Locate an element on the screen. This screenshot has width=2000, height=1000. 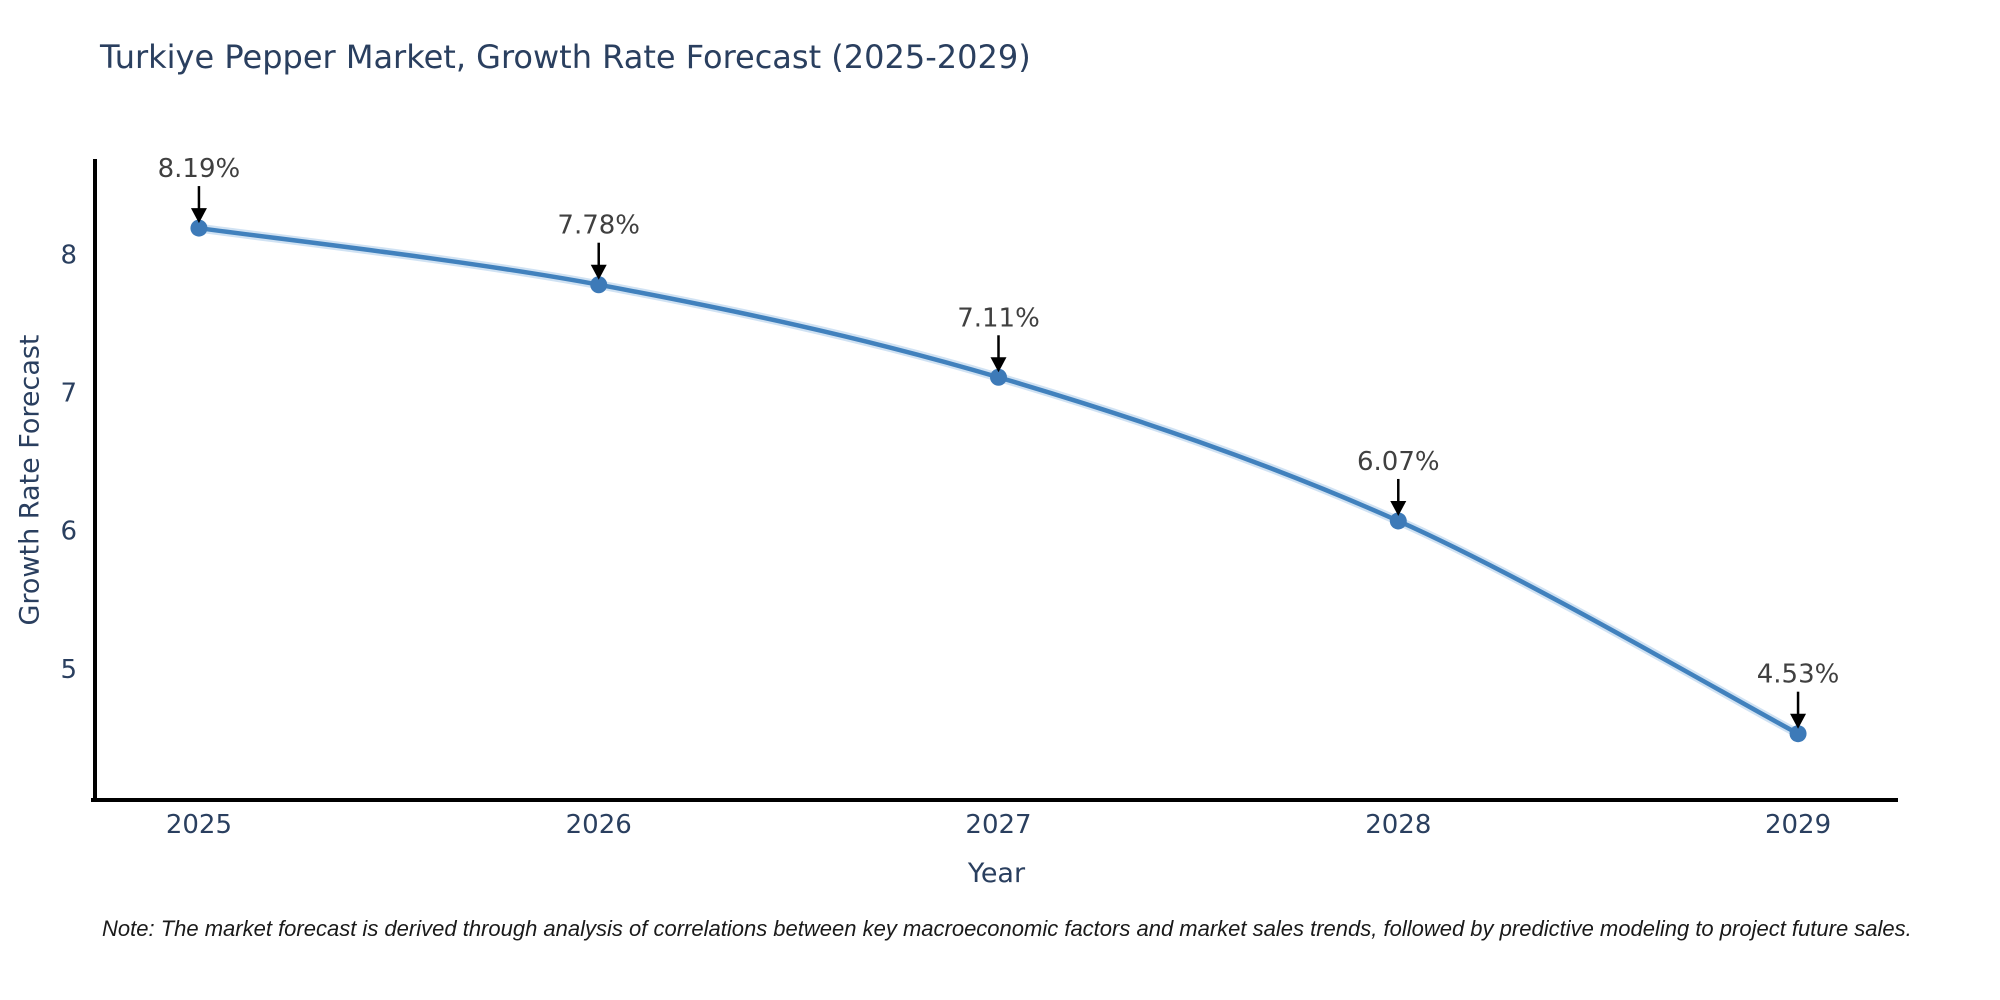
x-tick-label: 2025 is located at coordinates (199, 825).